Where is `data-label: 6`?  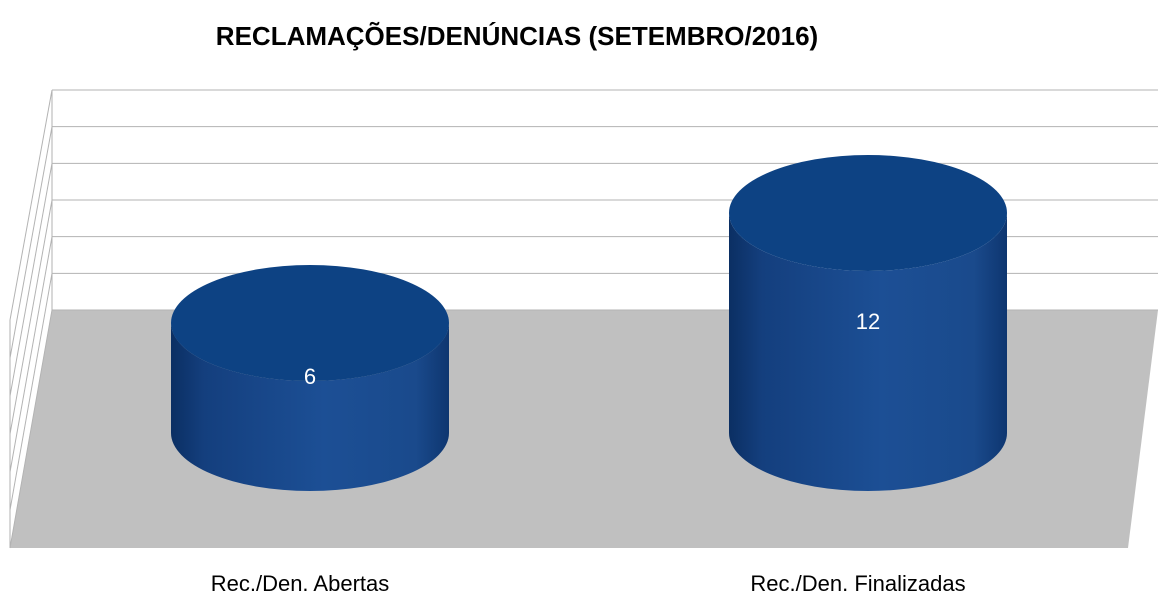 data-label: 6 is located at coordinates (310, 376).